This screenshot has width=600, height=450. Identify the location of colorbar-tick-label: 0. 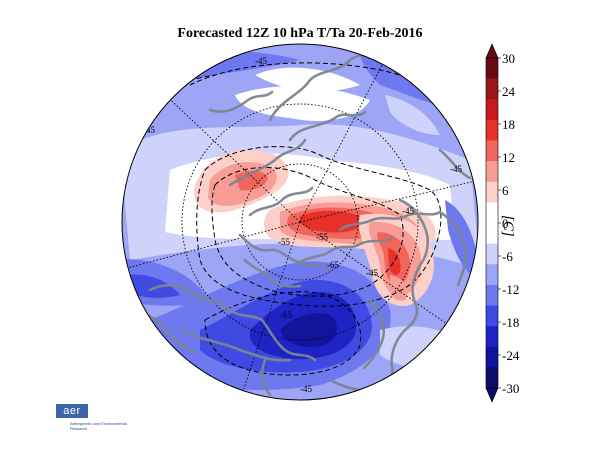
(505, 223).